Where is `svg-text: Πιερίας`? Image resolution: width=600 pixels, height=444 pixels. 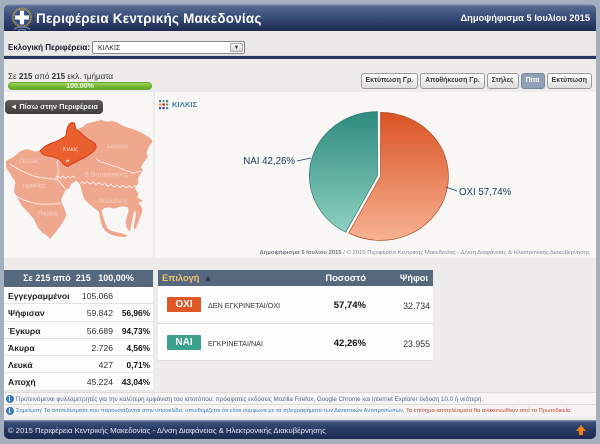
svg-text: Πιερίας is located at coordinates (48, 215).